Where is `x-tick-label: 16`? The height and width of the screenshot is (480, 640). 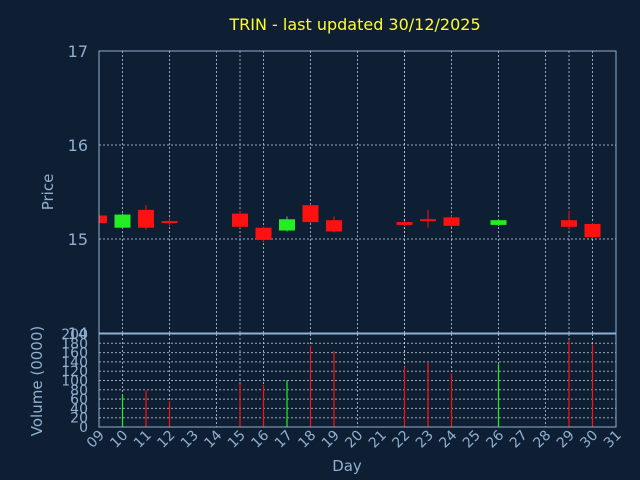 x-tick-label: 16 is located at coordinates (260, 439).